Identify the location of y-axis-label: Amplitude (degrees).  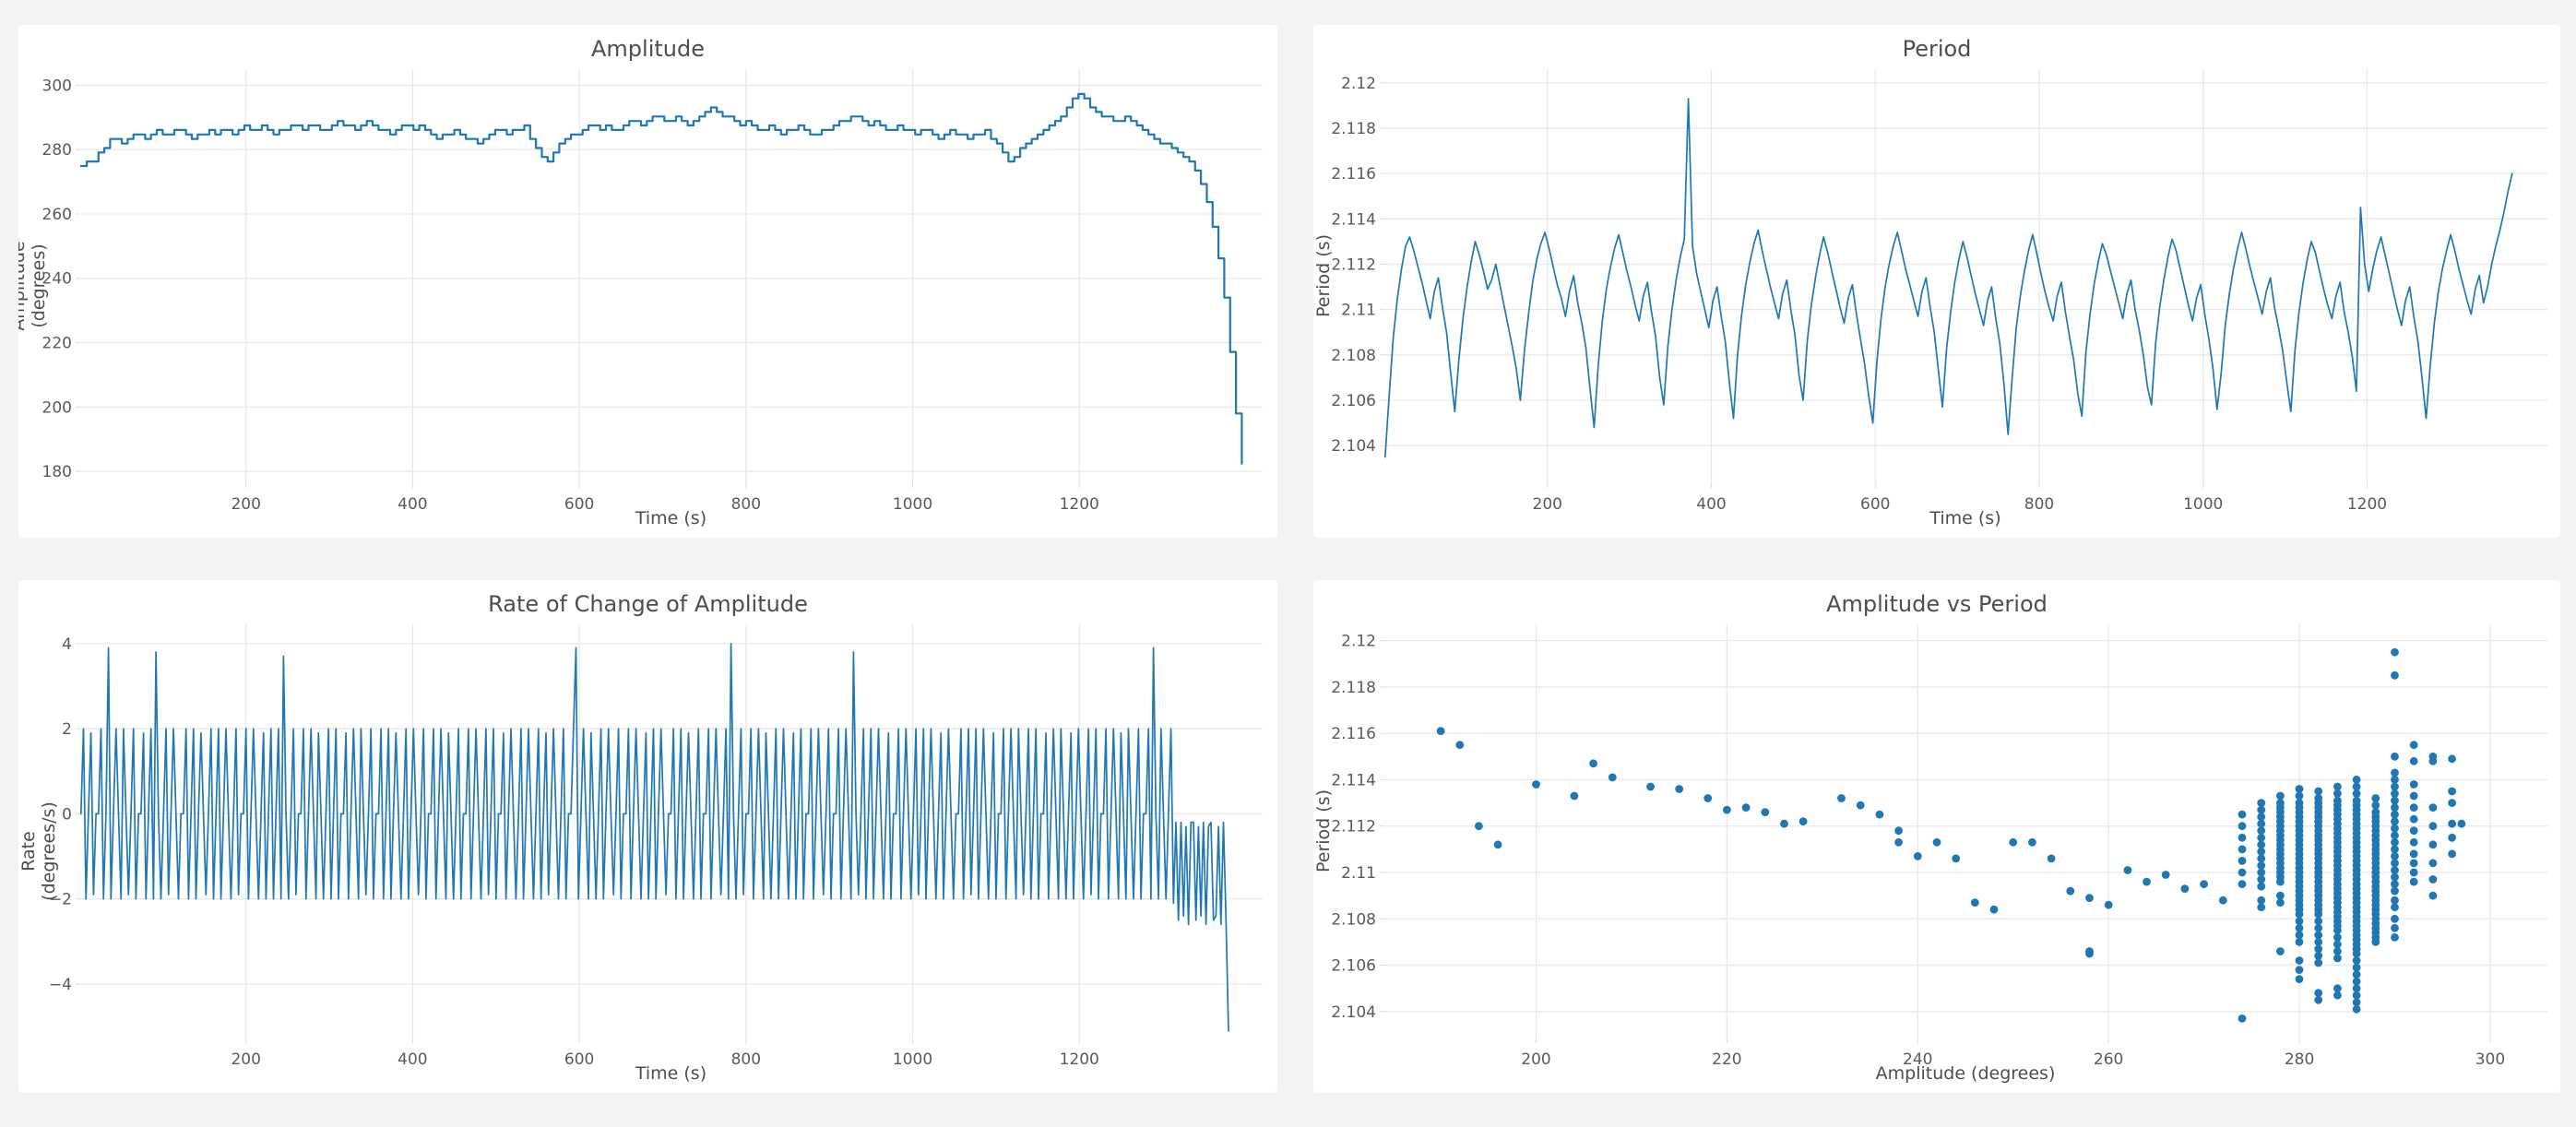
(33, 286).